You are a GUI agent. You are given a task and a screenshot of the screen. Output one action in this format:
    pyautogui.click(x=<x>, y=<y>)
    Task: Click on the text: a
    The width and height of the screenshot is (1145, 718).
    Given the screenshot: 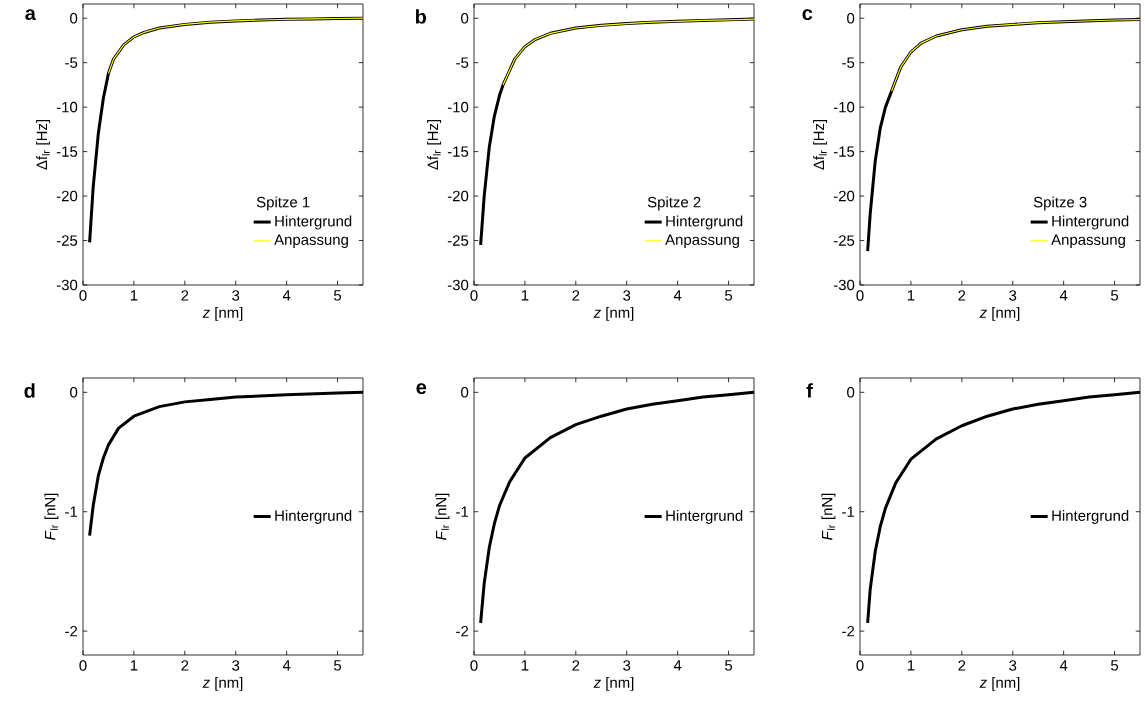 What is the action you would take?
    pyautogui.click(x=30, y=15)
    